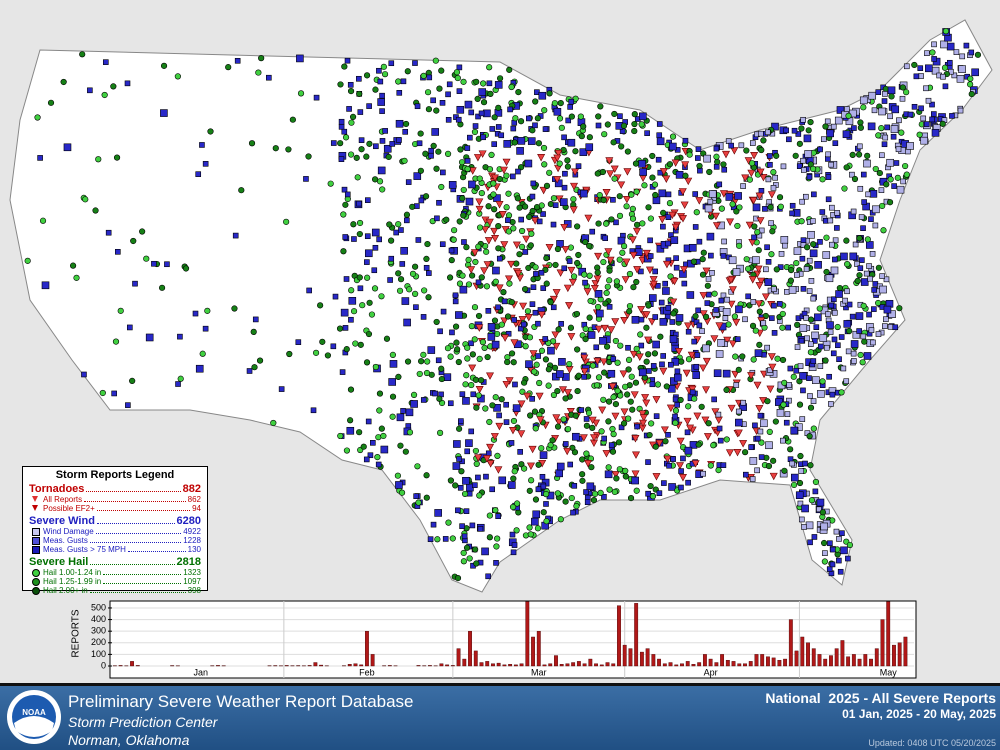  Describe the element at coordinates (36, 582) in the screenshot. I see `legend-symbol` at that location.